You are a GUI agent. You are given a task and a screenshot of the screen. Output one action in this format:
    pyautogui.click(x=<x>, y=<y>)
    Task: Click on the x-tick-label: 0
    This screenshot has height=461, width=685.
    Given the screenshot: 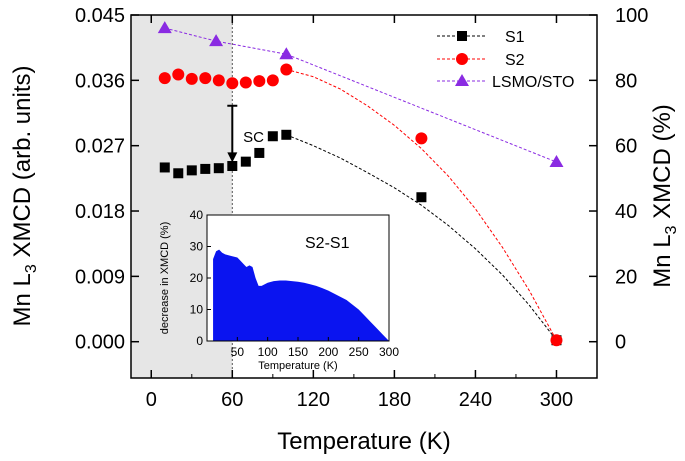 What is the action you would take?
    pyautogui.click(x=151, y=400)
    